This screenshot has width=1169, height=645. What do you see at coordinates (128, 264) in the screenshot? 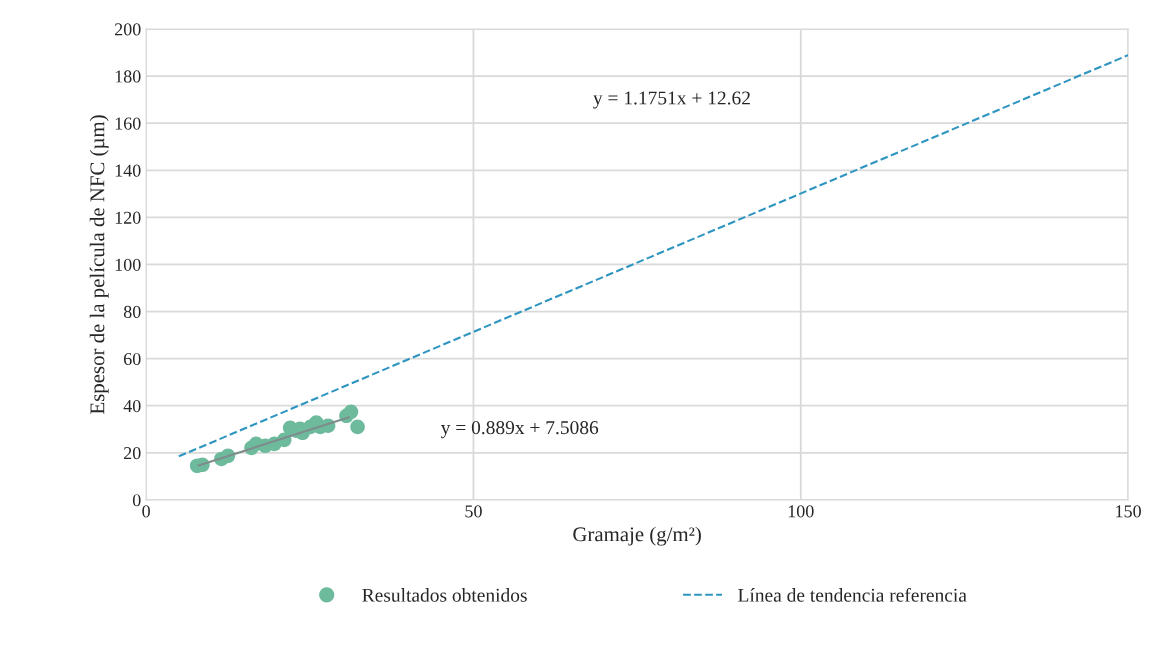
I see `y-tick-label: 100` at bounding box center [128, 264].